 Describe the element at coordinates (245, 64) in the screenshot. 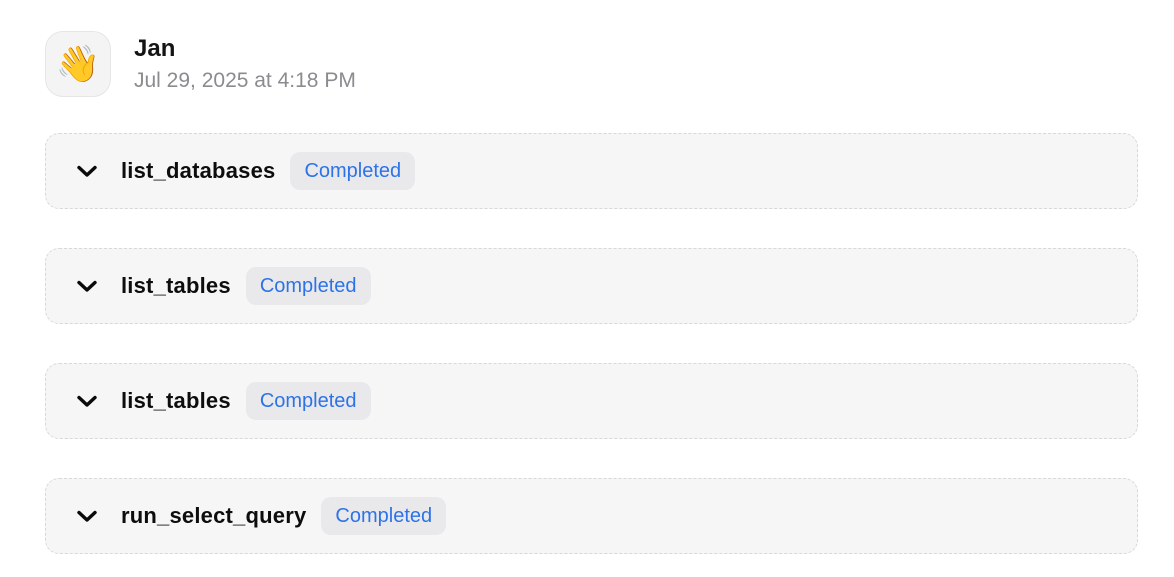

I see `header-text: Jan Jul 29, 2025 at 4:18 PM` at that location.